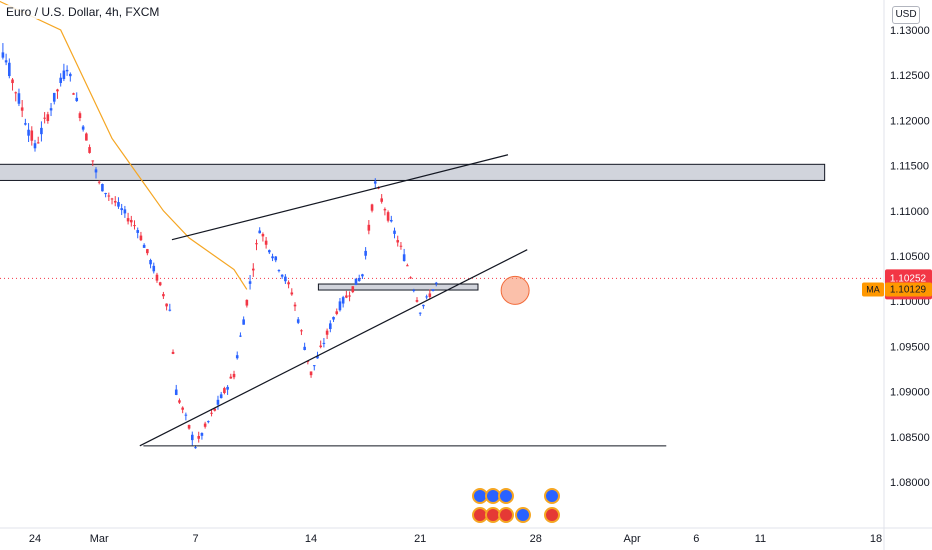  I want to click on y-tick-label: 1.11500, so click(909, 167).